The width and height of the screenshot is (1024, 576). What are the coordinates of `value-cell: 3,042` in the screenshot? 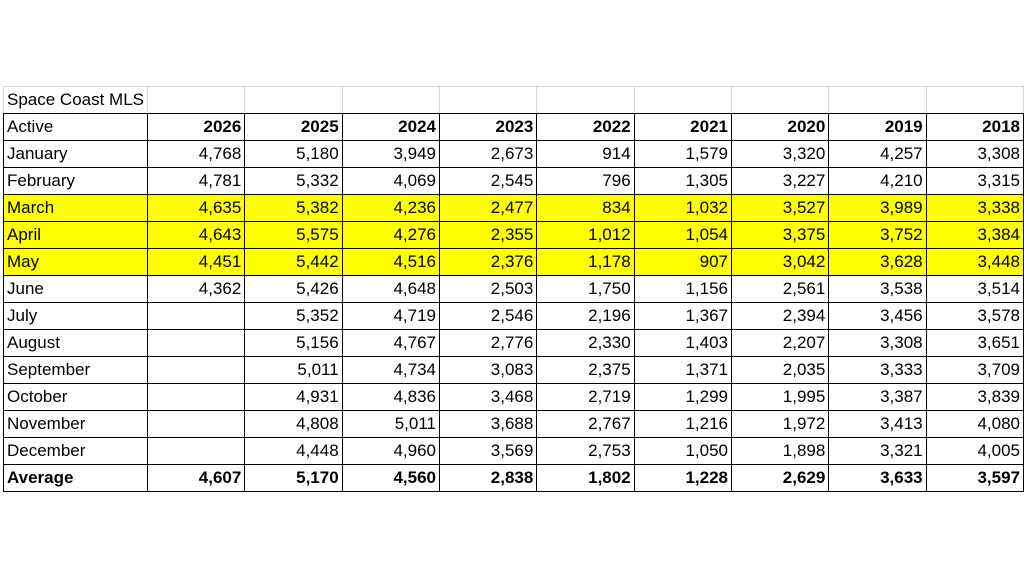 It's located at (780, 262).